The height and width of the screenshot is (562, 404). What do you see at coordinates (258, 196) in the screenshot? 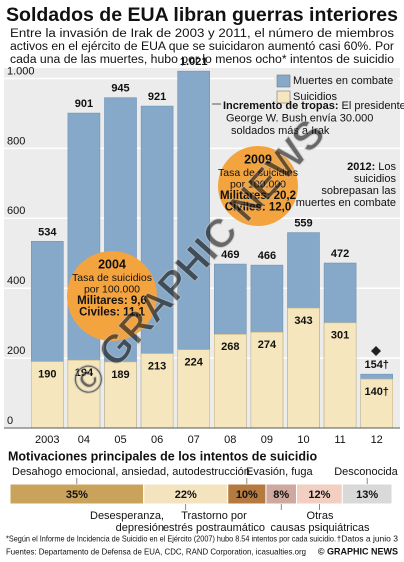
I see `annotation-line: Militares: 20,2` at bounding box center [258, 196].